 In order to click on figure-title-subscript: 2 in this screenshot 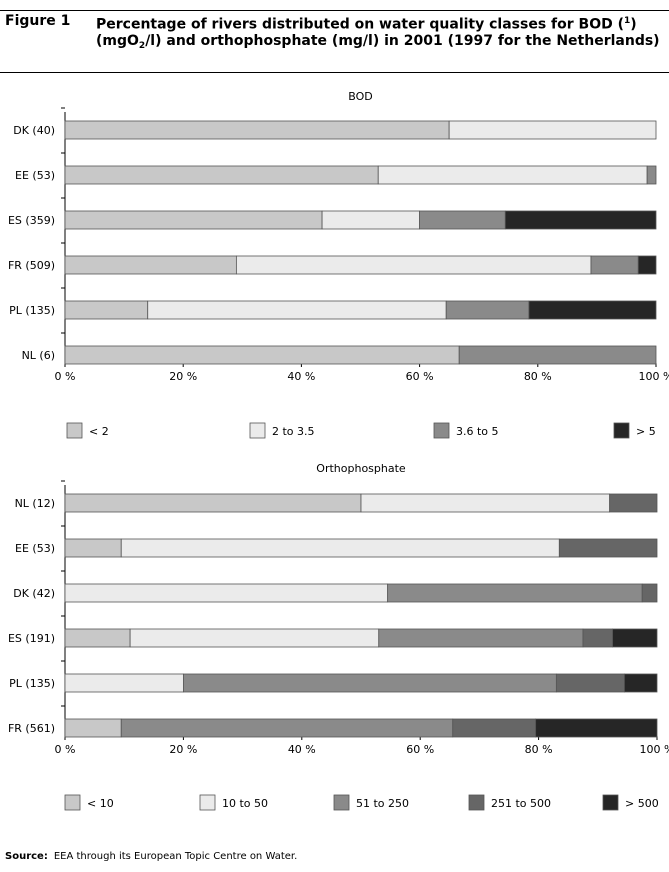, I will do `click(142, 45)`.